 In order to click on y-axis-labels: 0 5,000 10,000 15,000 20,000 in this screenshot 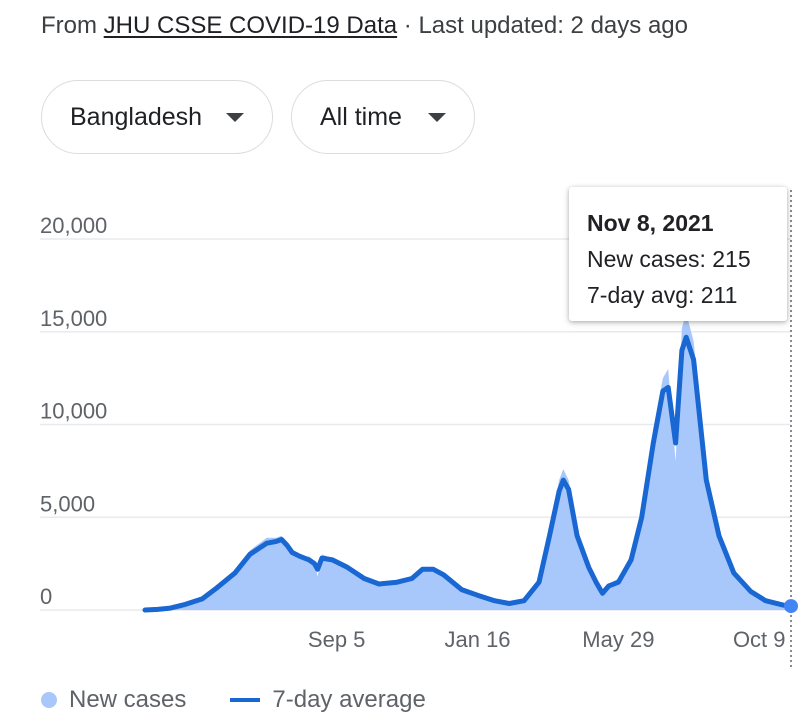, I will do `click(73, 411)`.